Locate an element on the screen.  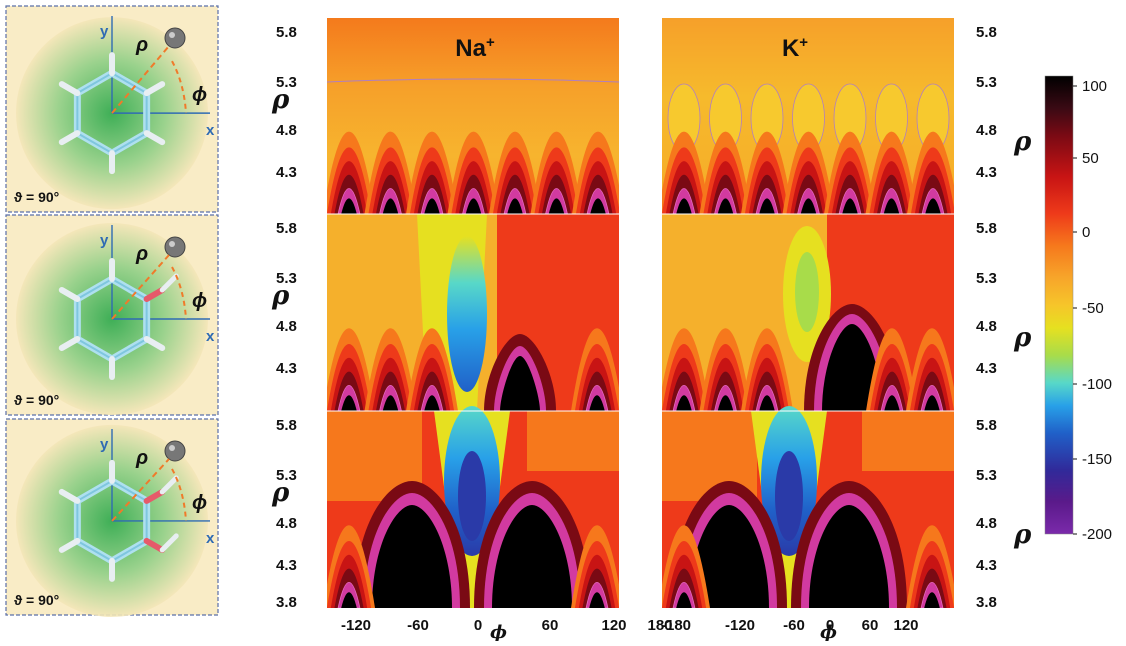
colorbar: 100 50 0 -50 -100 -150 -200 is located at coordinates (1078, 309).